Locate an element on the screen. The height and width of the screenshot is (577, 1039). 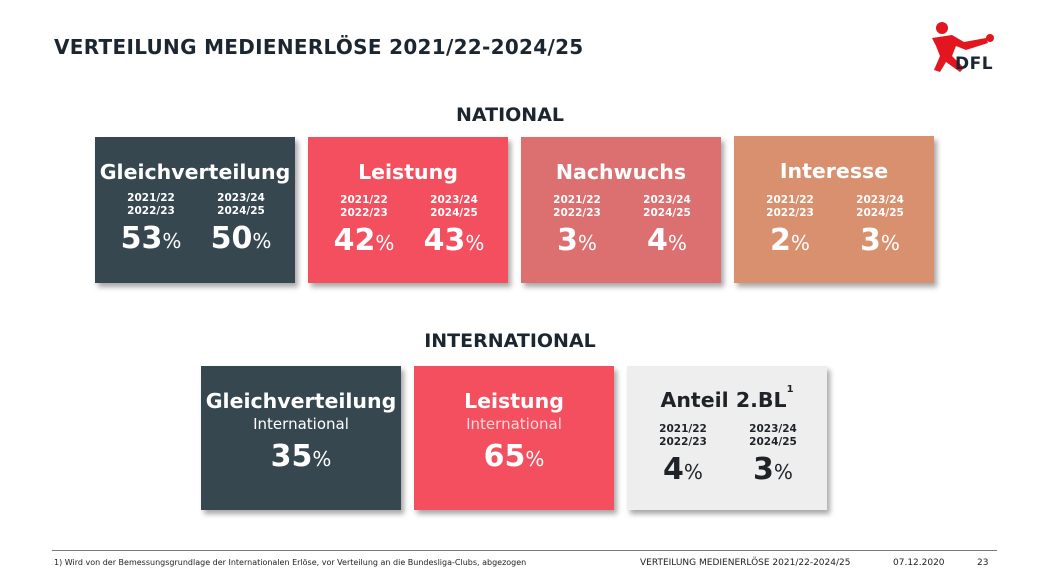
card-column-left: 2021/22 2022/23 42% is located at coordinates (364, 227).